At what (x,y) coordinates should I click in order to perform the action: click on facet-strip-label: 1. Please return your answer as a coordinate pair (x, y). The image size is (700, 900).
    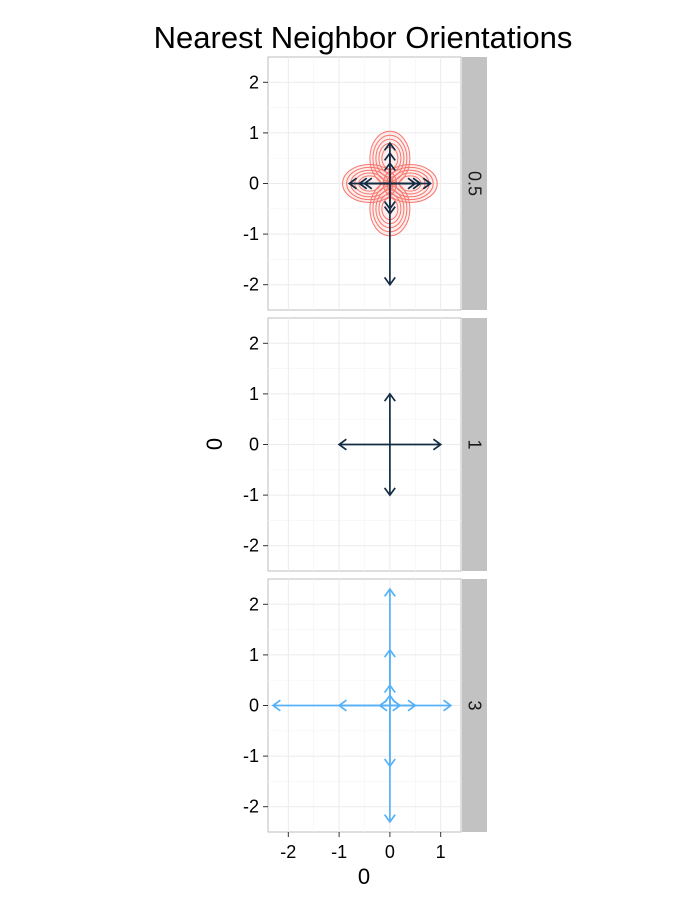
    Looking at the image, I should click on (475, 444).